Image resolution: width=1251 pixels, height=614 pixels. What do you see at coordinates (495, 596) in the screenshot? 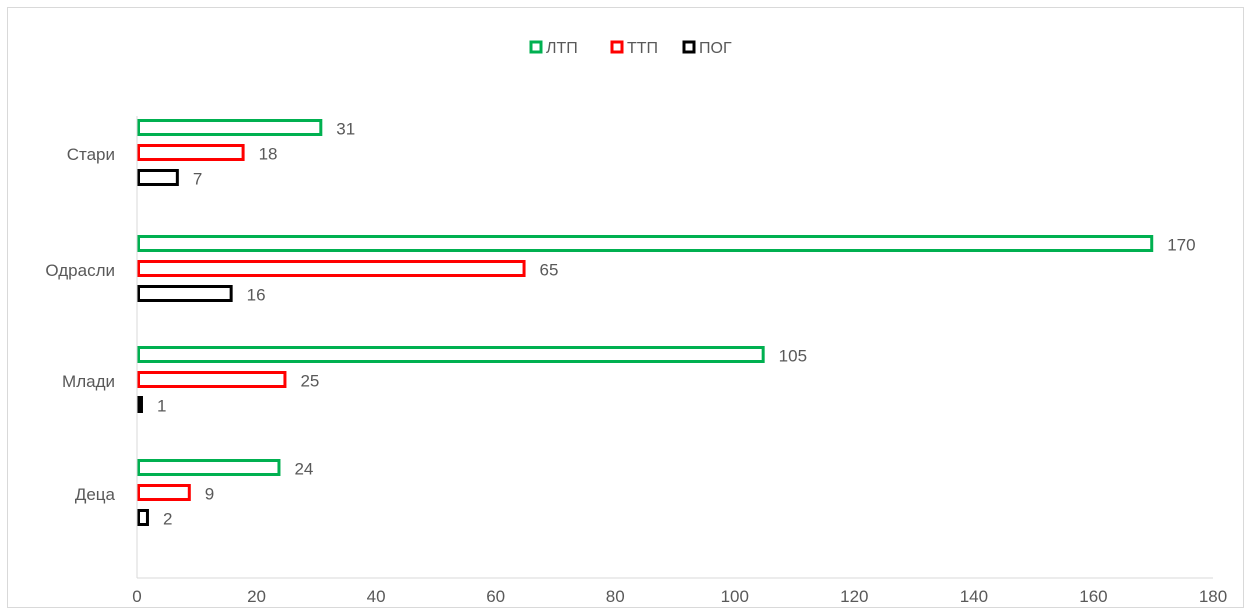
I see `x-tick-label-3: 60` at bounding box center [495, 596].